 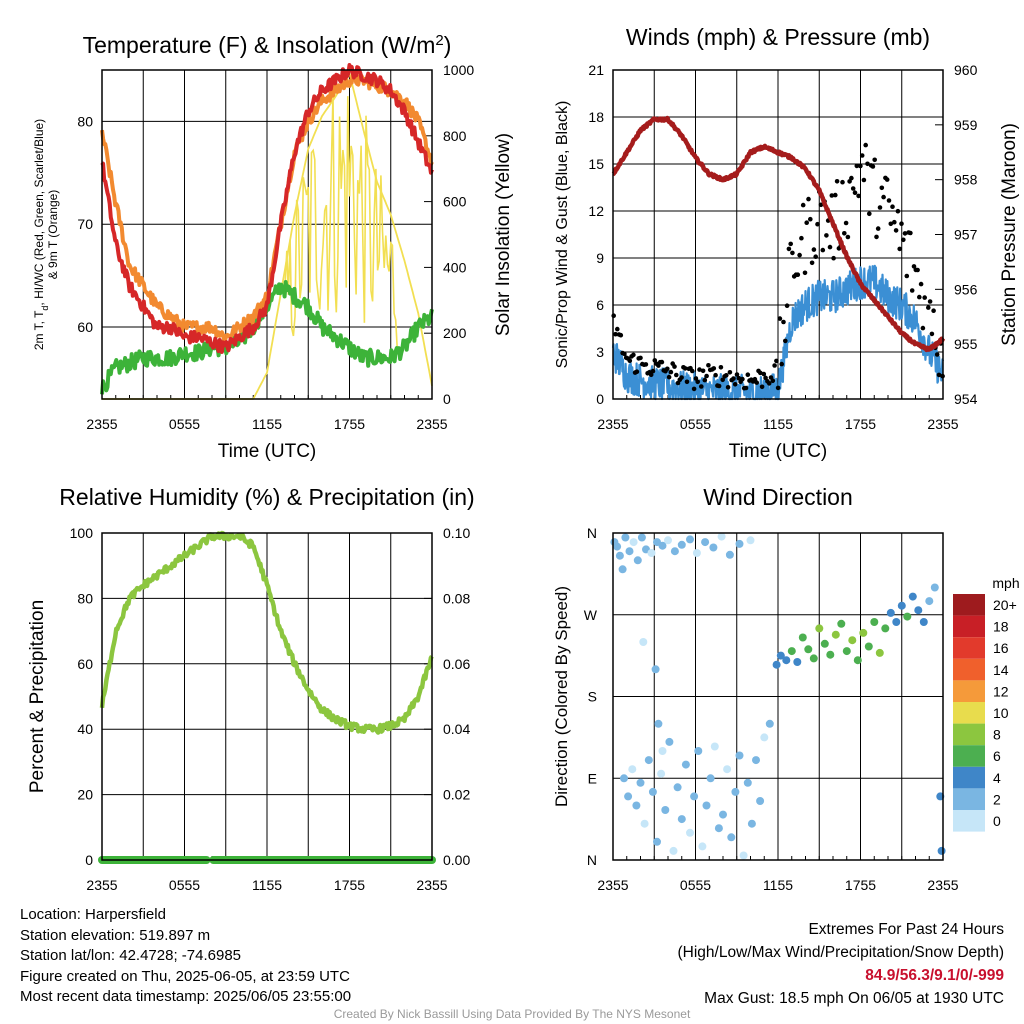 What do you see at coordinates (1001, 670) in the screenshot?
I see `legend-label: 14` at bounding box center [1001, 670].